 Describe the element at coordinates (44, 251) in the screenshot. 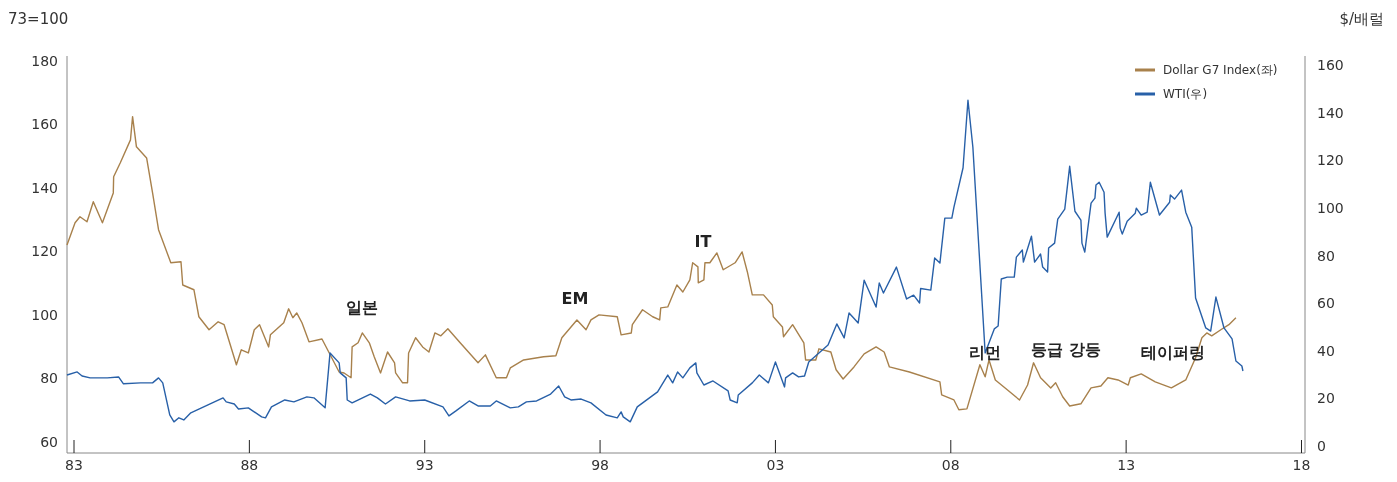

I see `y-tick-label: 120` at that location.